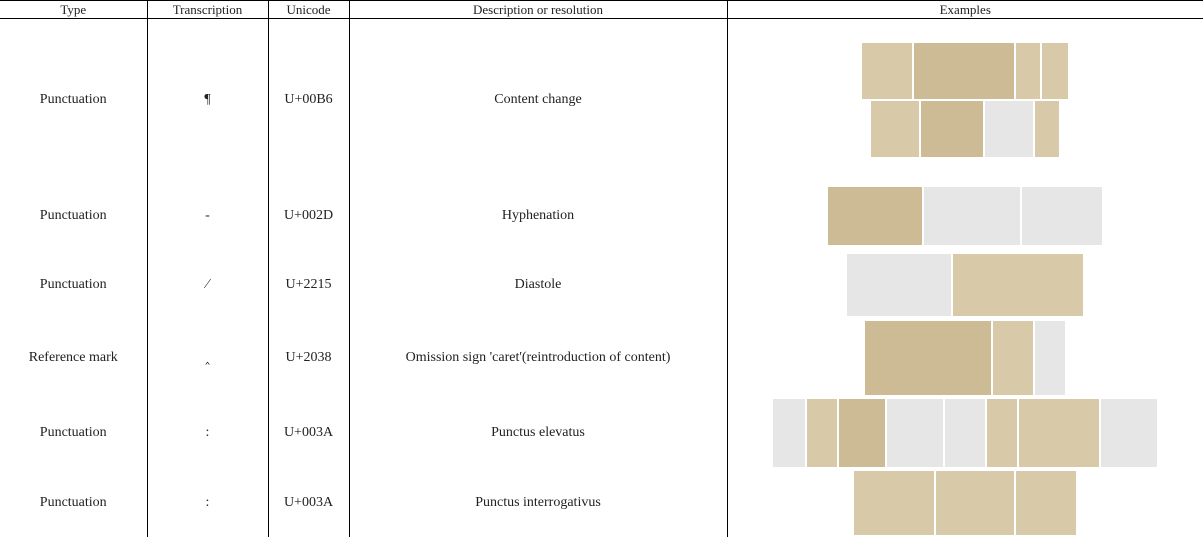 This screenshot has height=537, width=1203. I want to click on table-cell: Punctus elevatus, so click(538, 433).